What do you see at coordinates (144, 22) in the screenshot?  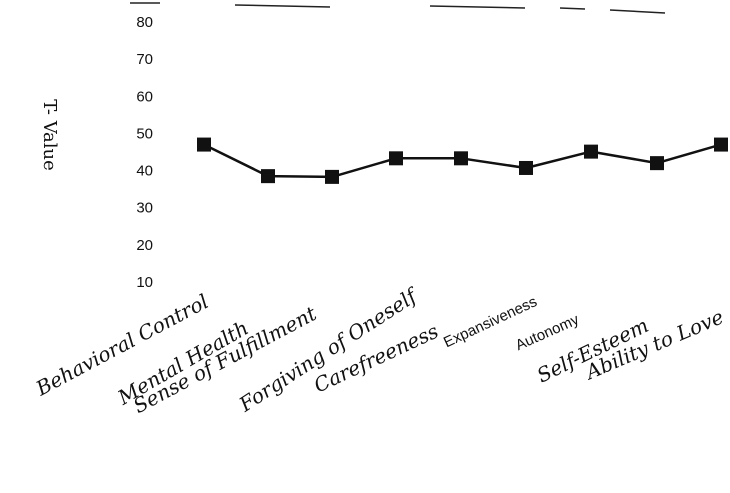 I see `y-tick-label: 80` at bounding box center [144, 22].